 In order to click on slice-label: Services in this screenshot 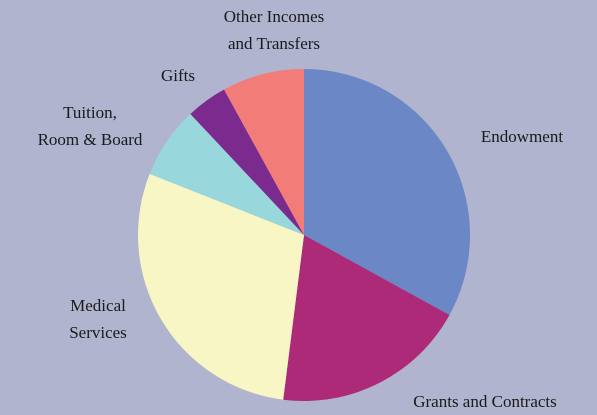, I will do `click(98, 332)`.